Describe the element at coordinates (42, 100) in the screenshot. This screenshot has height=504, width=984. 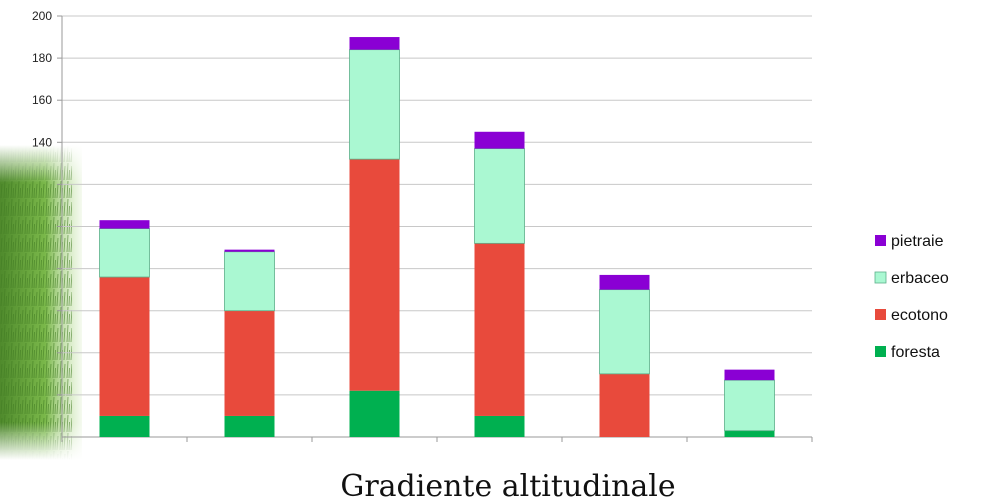
I see `y-tick-label: 160` at that location.